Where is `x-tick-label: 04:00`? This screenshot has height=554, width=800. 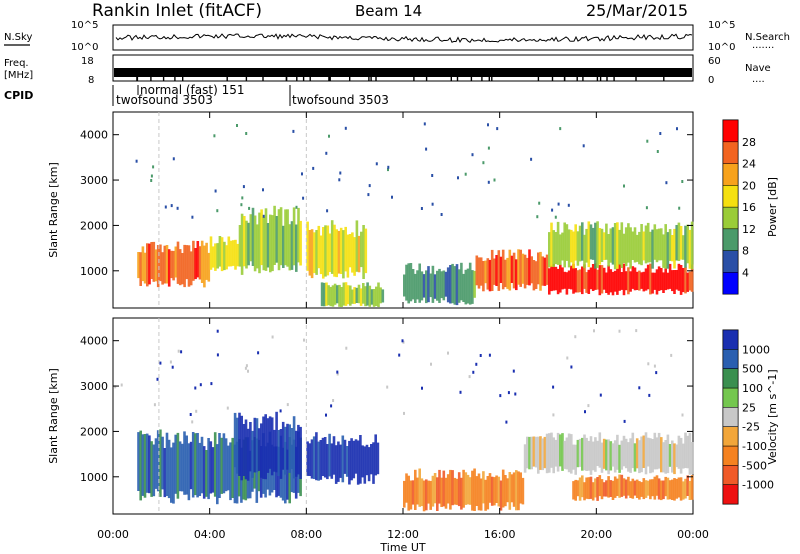 x-tick-label: 04:00 is located at coordinates (210, 534).